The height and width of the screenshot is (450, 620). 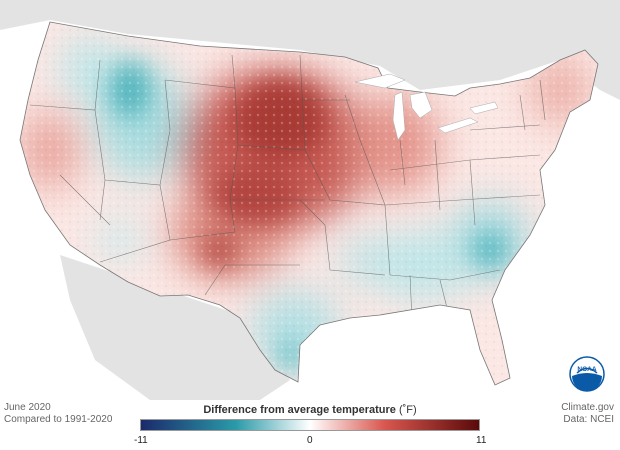 I want to click on map-date: June 2020, so click(x=27, y=407).